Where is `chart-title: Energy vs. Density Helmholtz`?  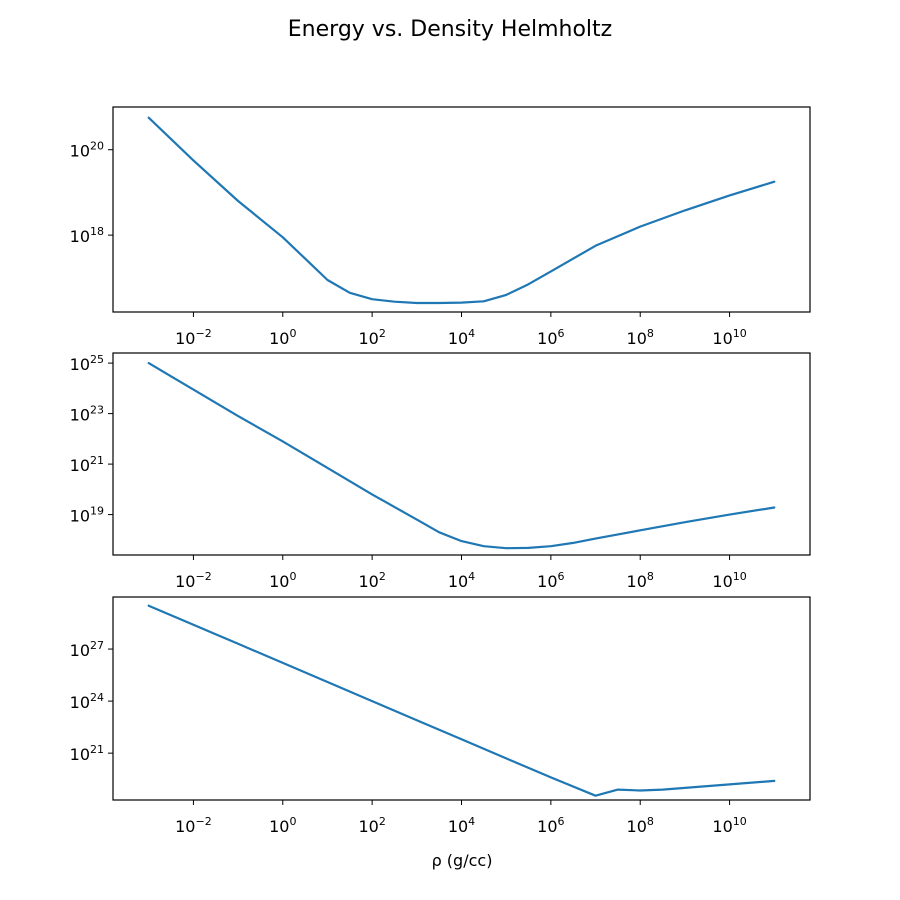 chart-title: Energy vs. Density Helmholtz is located at coordinates (450, 29).